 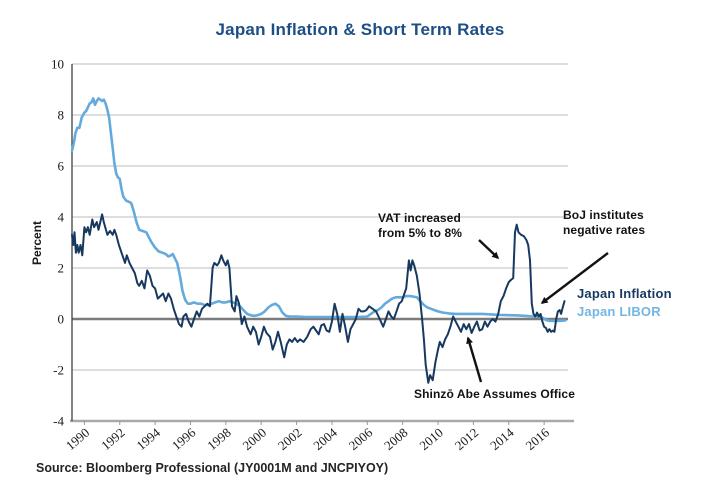 I want to click on y-tick-label: 10, so click(x=57, y=64).